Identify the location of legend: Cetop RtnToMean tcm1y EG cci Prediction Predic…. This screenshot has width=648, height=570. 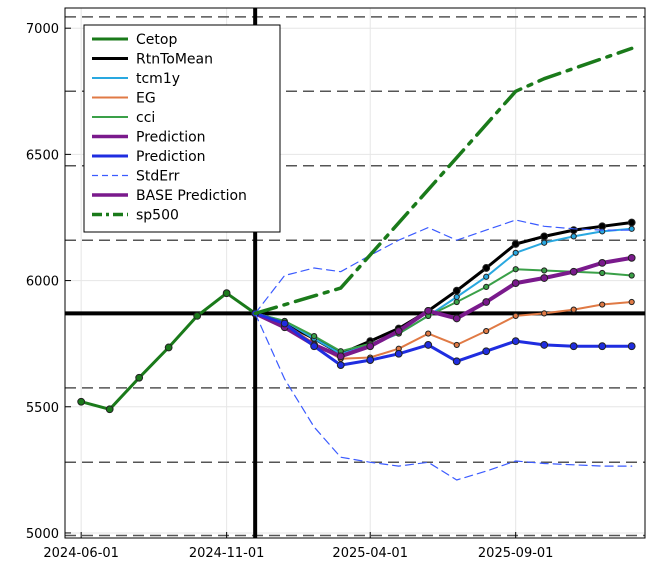
(182, 128).